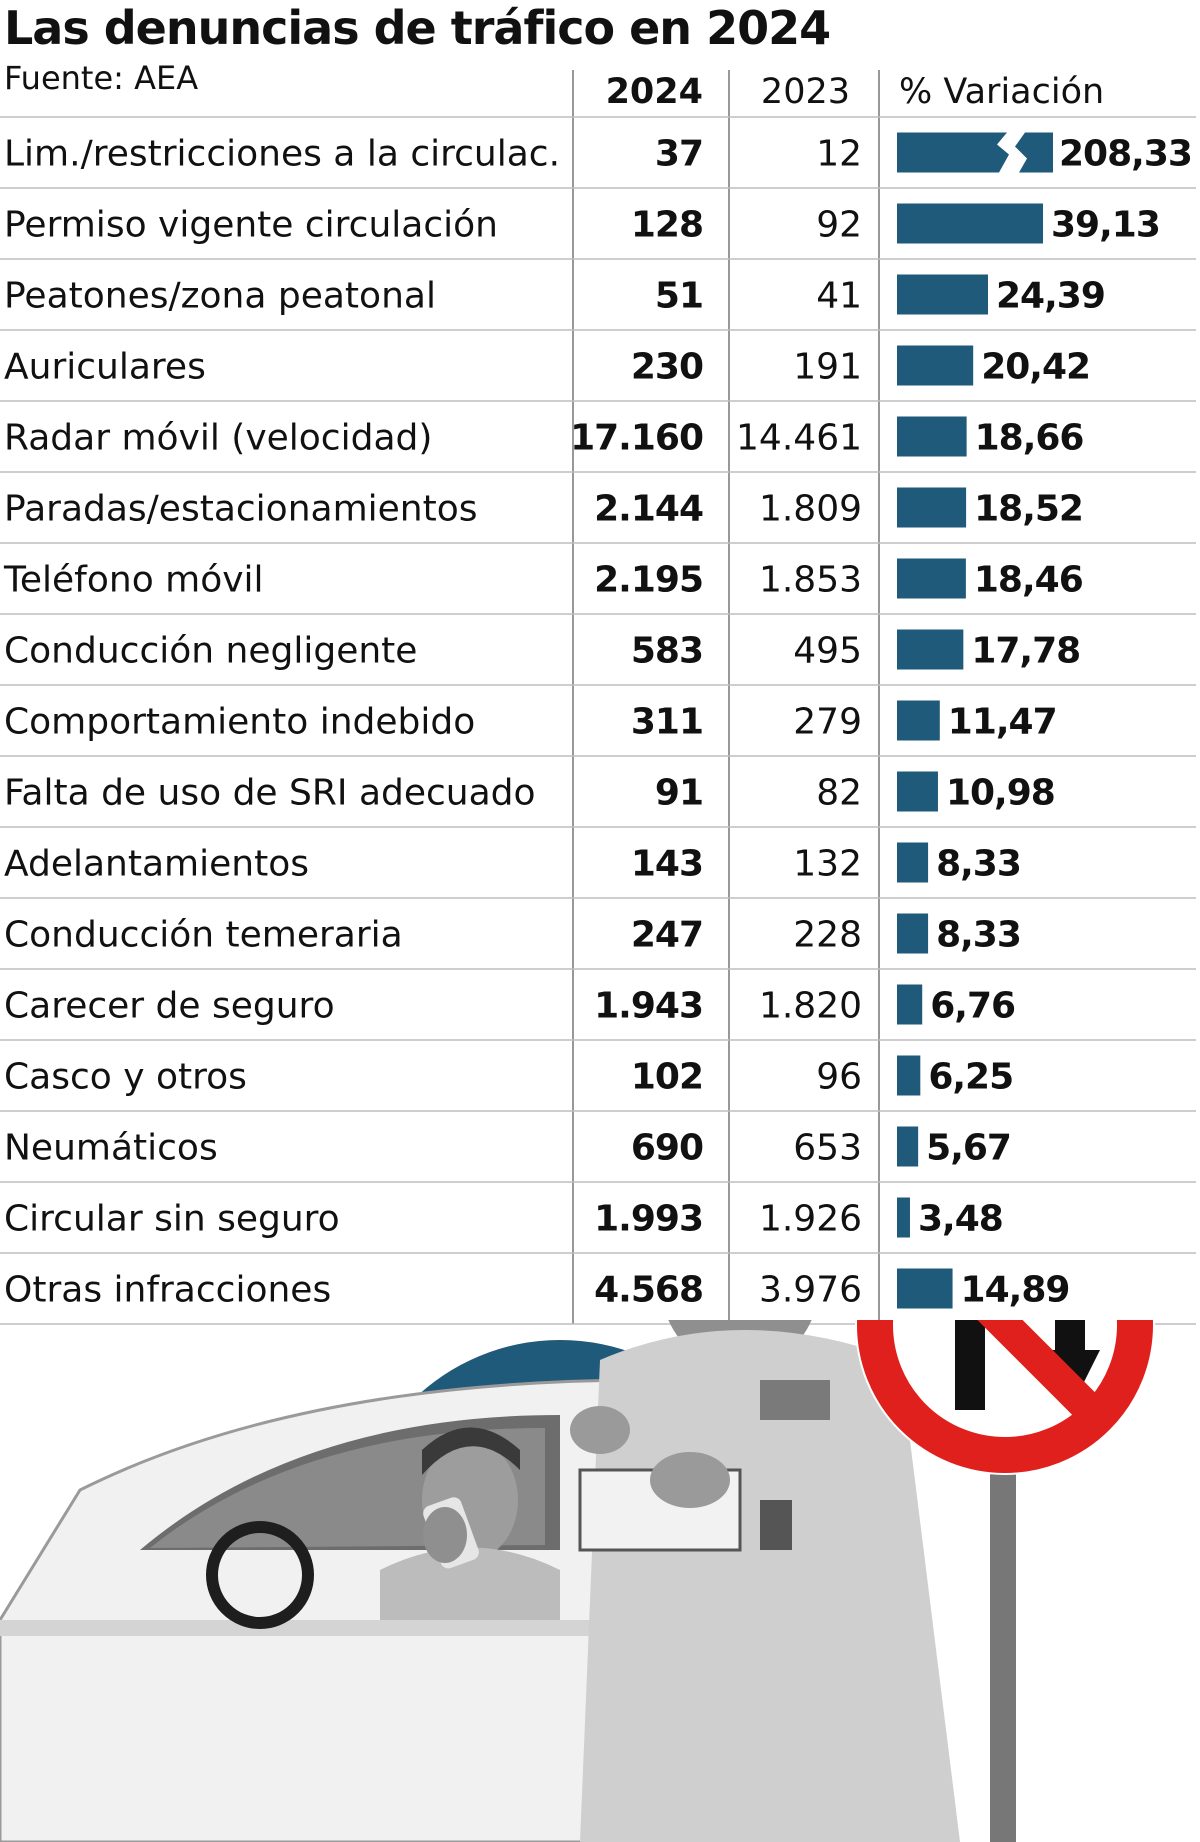 The width and height of the screenshot is (1200, 1842). Describe the element at coordinates (167, 1290) in the screenshot. I see `row-label: Otras infracciones` at that location.